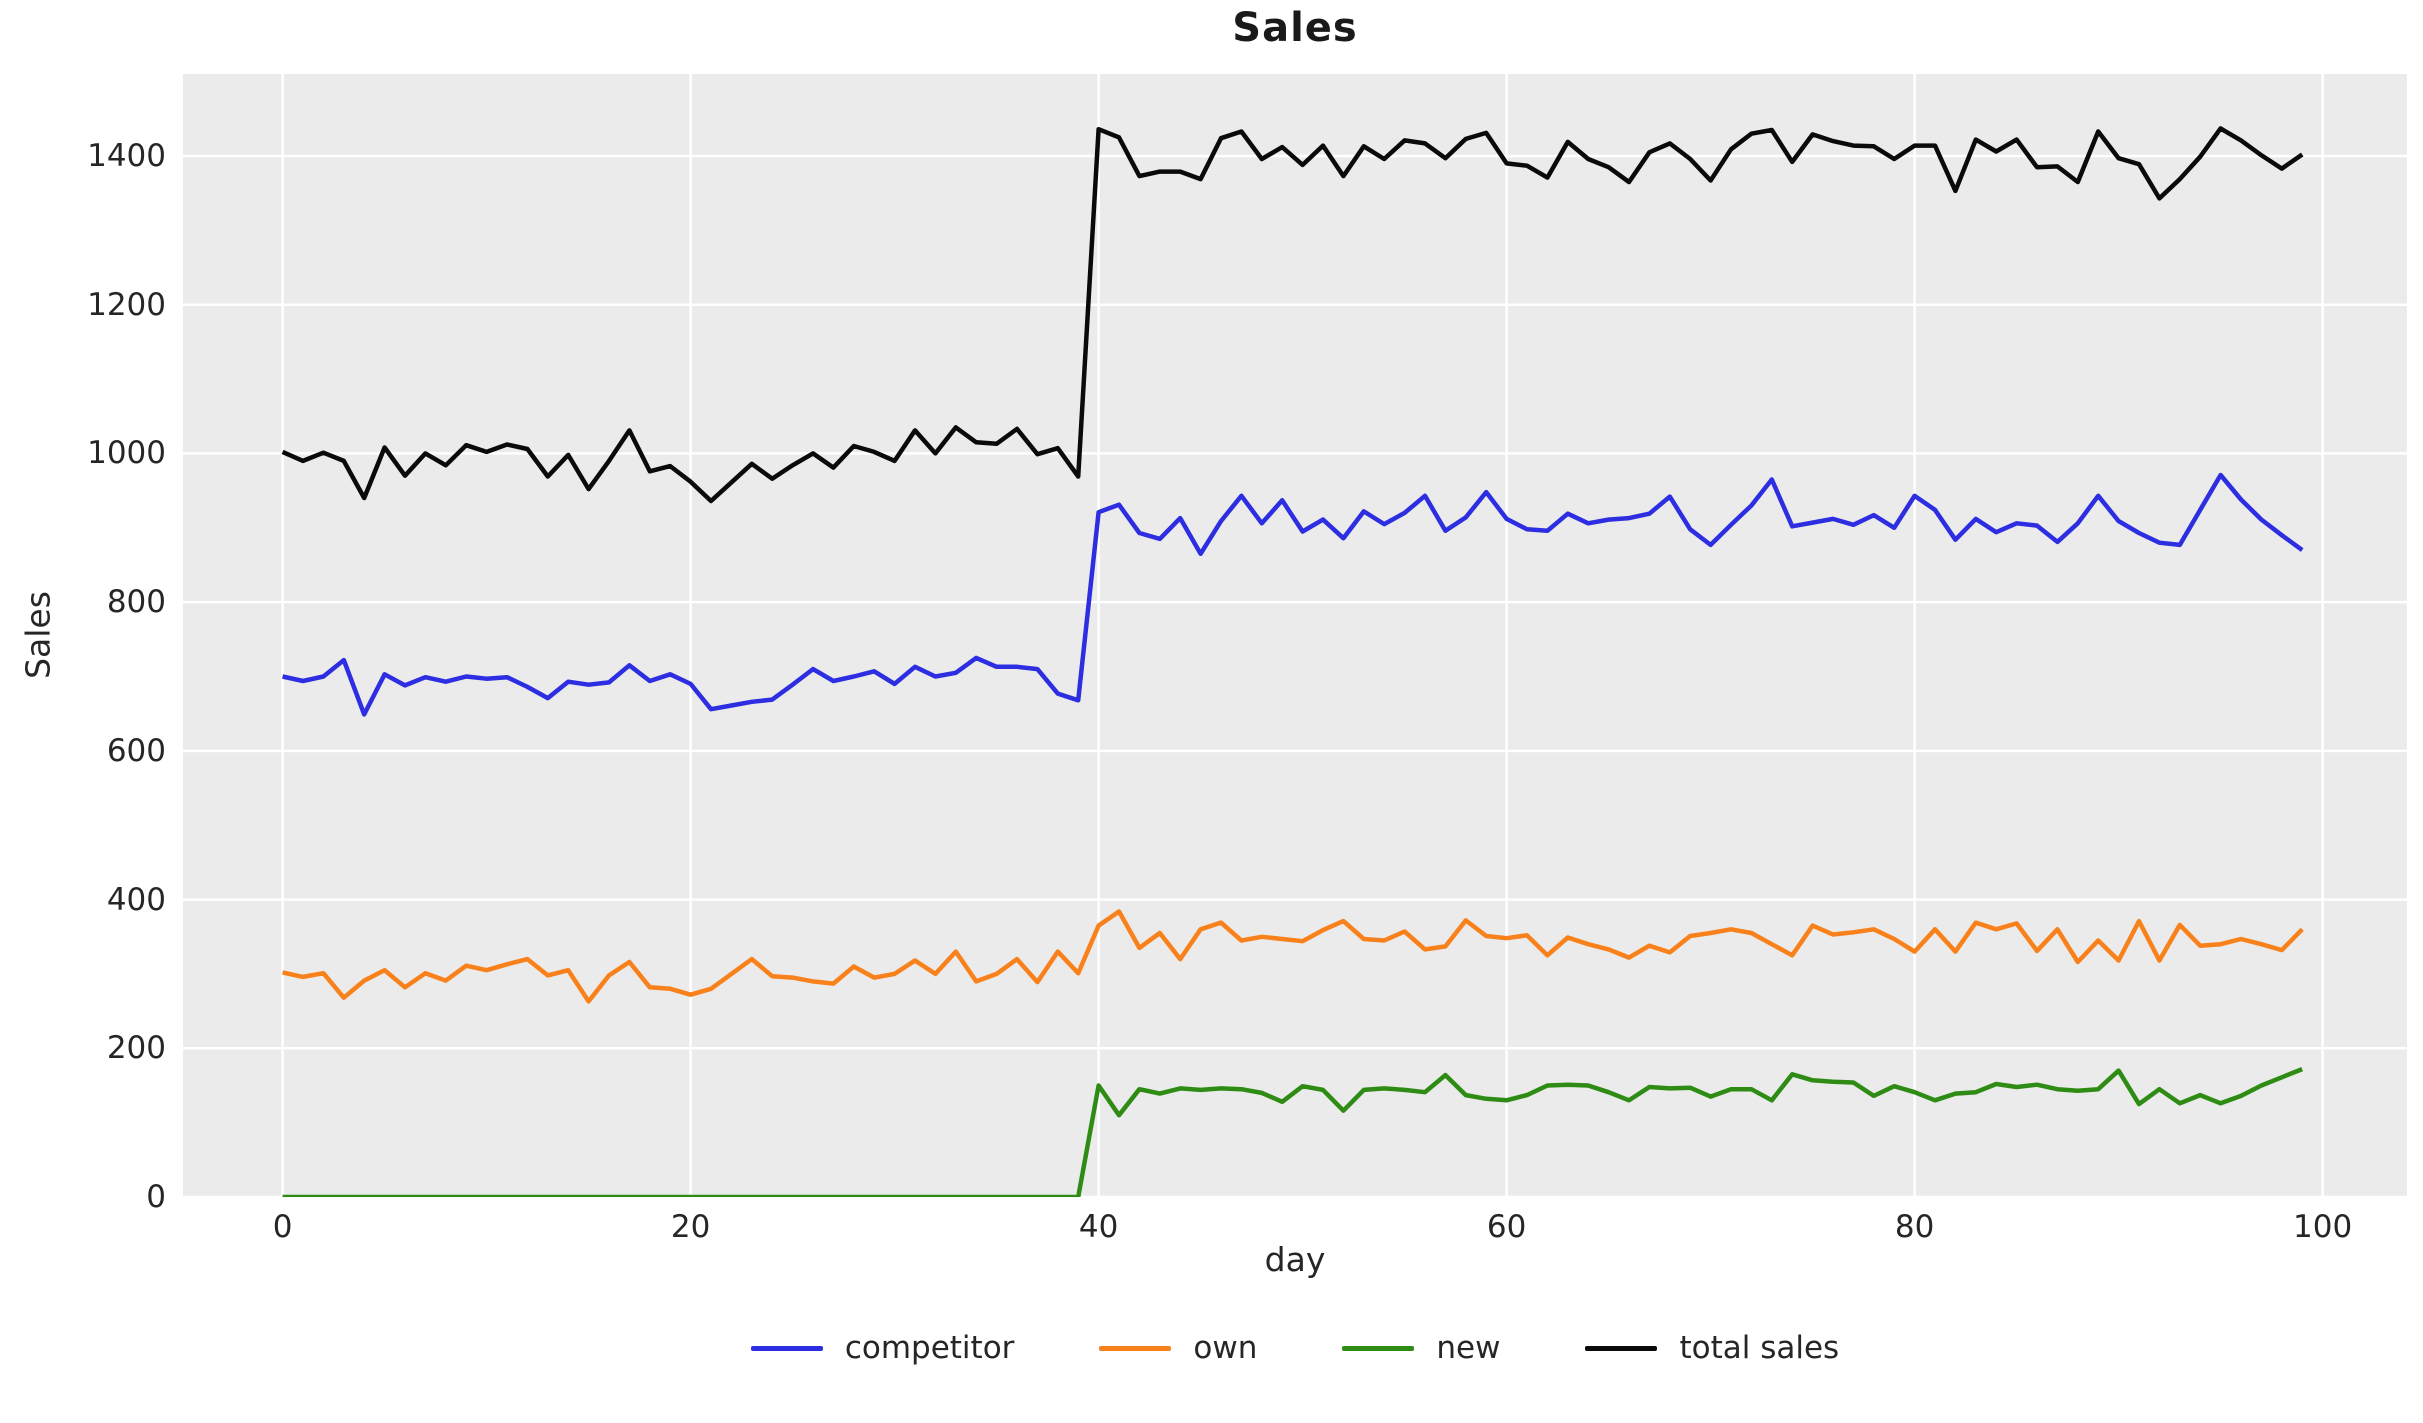 The image size is (2423, 1423). What do you see at coordinates (1098, 1227) in the screenshot?
I see `x-tick-label: 40` at bounding box center [1098, 1227].